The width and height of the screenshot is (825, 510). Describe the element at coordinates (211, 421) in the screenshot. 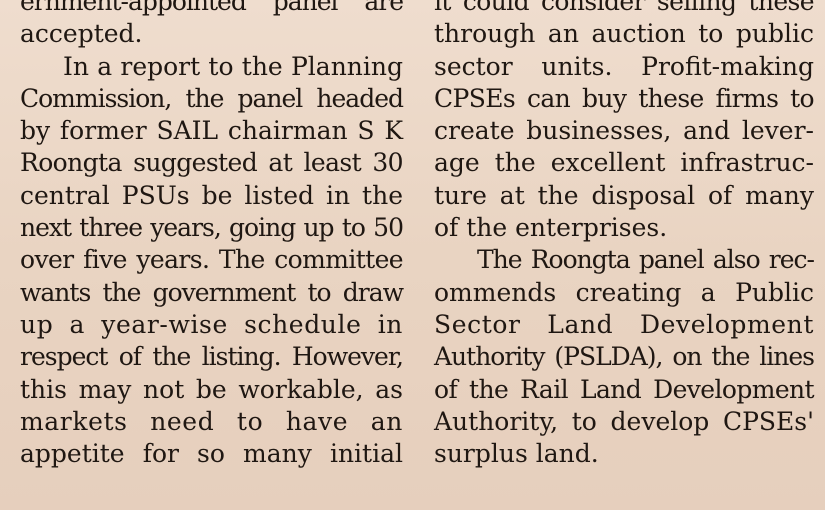

I see `article-line: markets need to have an` at that location.